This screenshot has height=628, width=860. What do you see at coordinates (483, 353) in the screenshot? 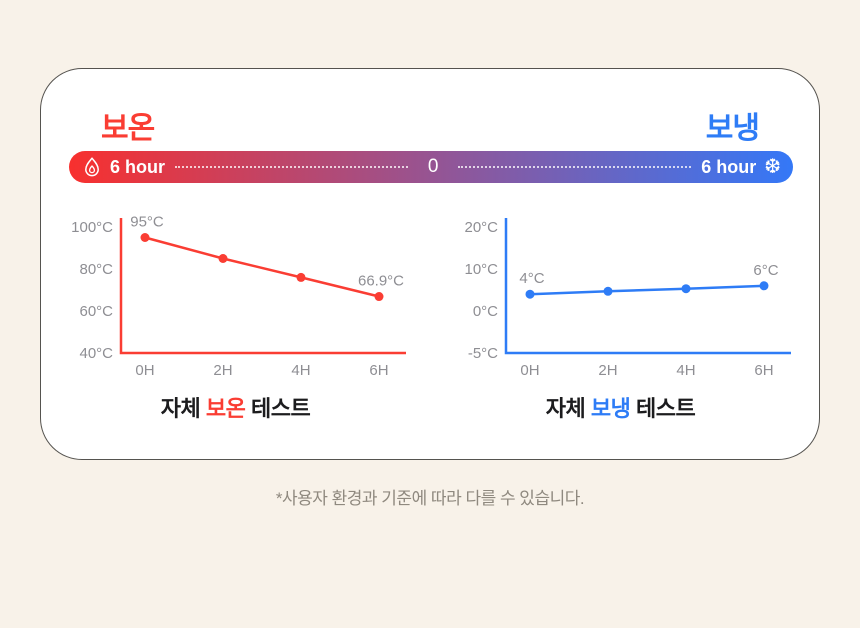
I see `svg-text: -5°C` at bounding box center [483, 353].